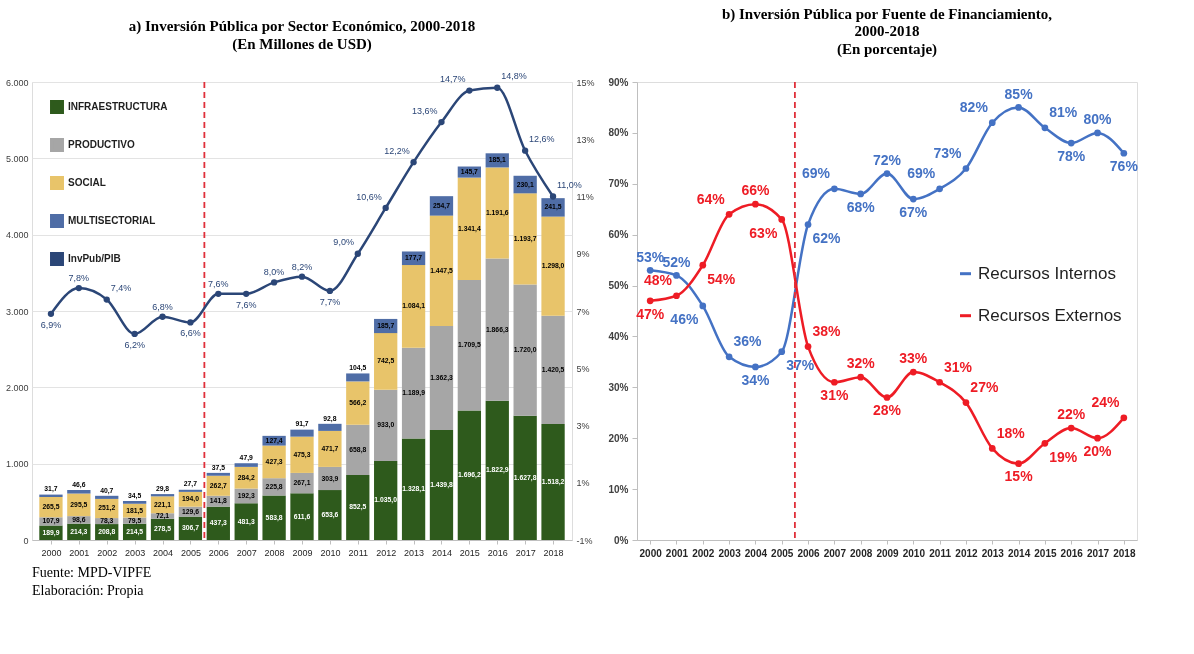 The image size is (1194, 654). I want to click on data-label: 81%, so click(1063, 112).